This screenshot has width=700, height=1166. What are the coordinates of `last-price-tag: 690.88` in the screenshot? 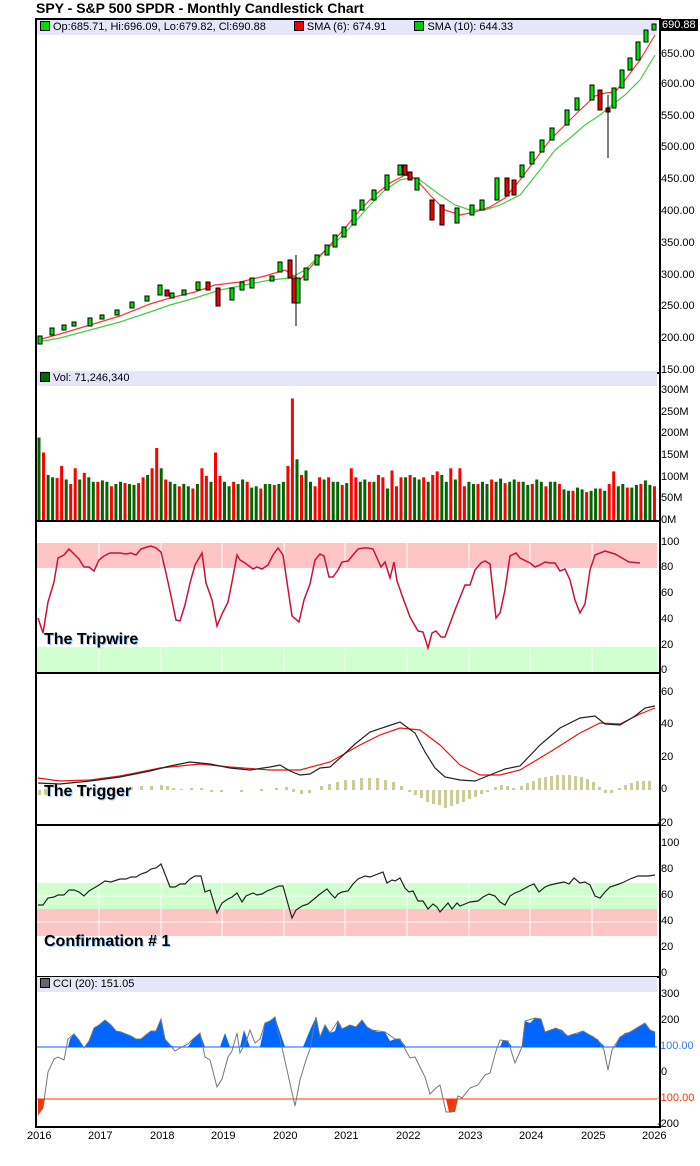 It's located at (679, 25).